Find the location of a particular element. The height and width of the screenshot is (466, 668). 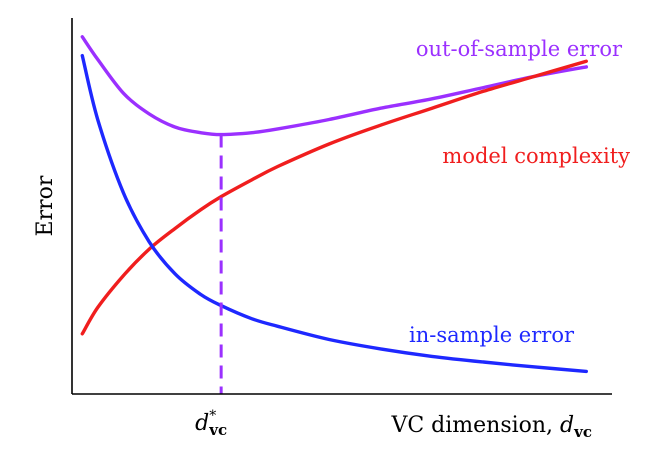

x-axis-label-text: VC dimension, is located at coordinates (475, 425).